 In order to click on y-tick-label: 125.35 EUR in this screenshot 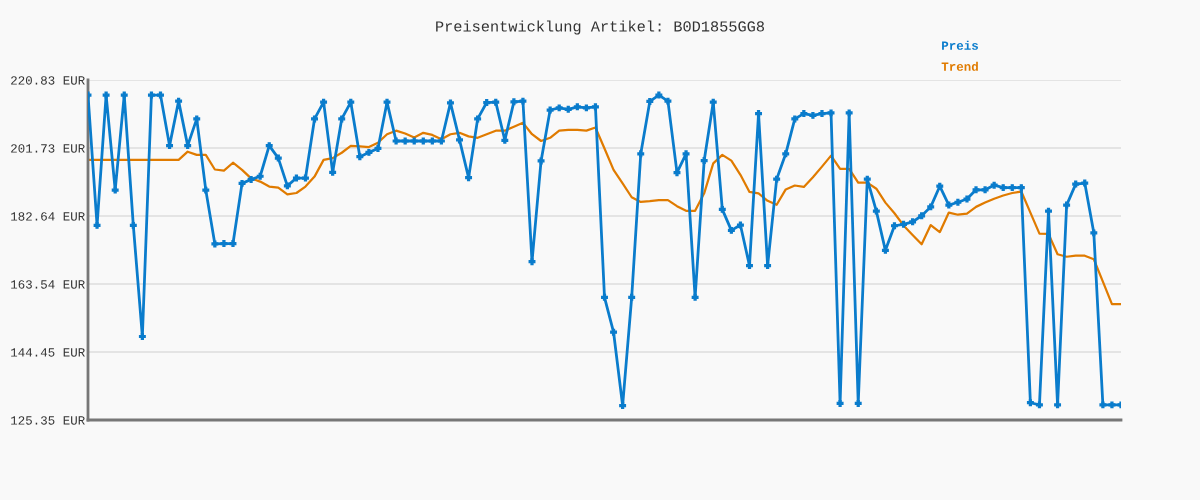, I will do `click(48, 420)`.